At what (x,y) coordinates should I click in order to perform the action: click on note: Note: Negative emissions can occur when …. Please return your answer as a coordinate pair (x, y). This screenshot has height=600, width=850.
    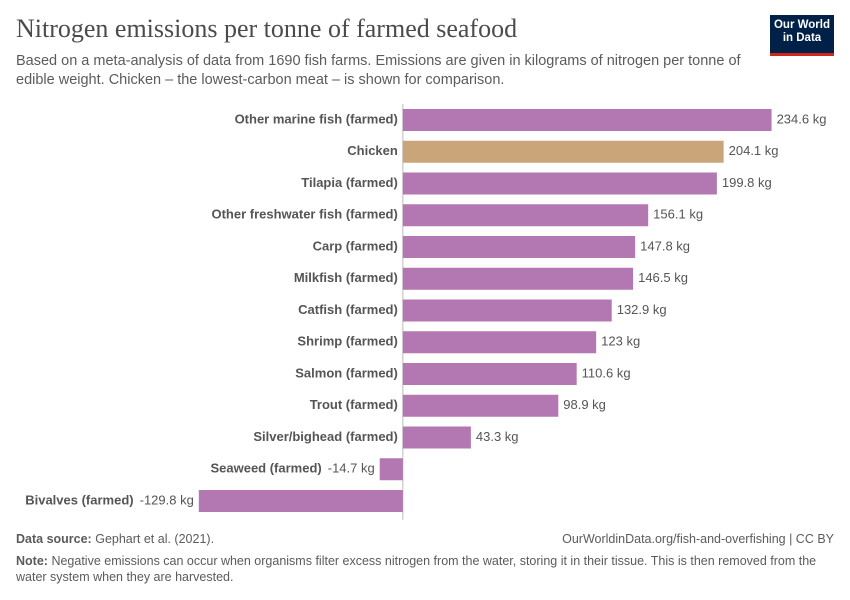
    Looking at the image, I should click on (423, 569).